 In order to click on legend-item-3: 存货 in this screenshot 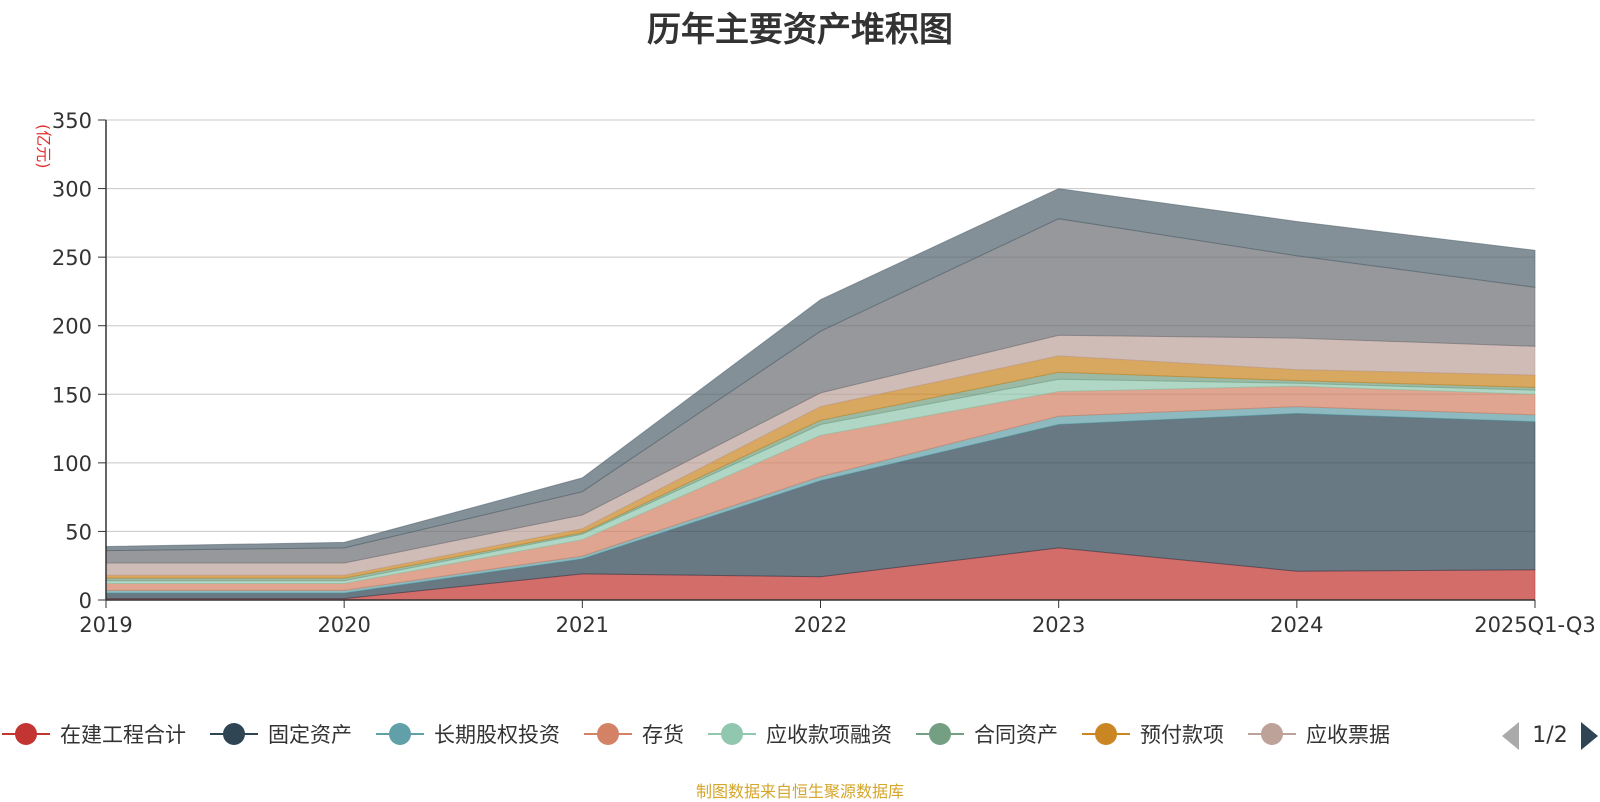, I will do `click(634, 735)`.